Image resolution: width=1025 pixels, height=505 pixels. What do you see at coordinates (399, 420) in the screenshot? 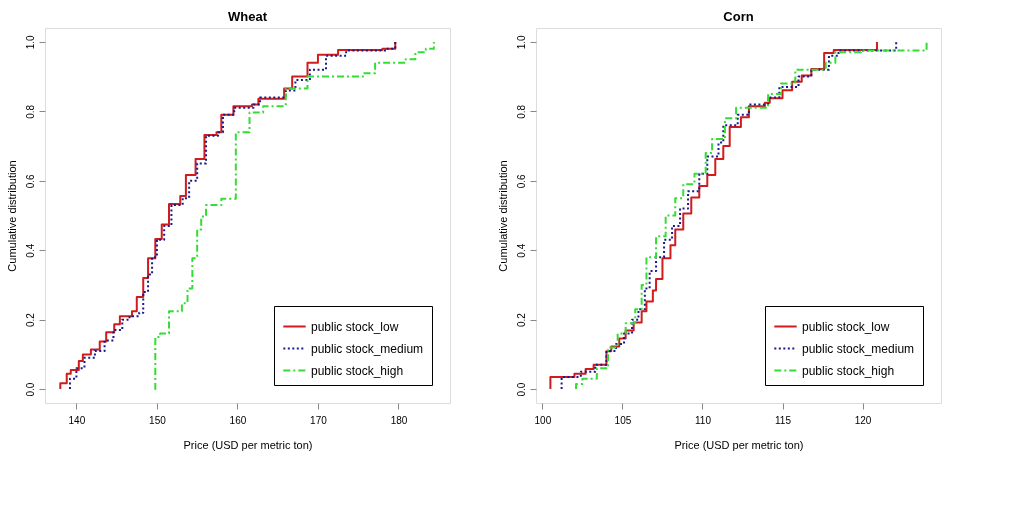
I see `x-tick-label: 180` at bounding box center [399, 420].